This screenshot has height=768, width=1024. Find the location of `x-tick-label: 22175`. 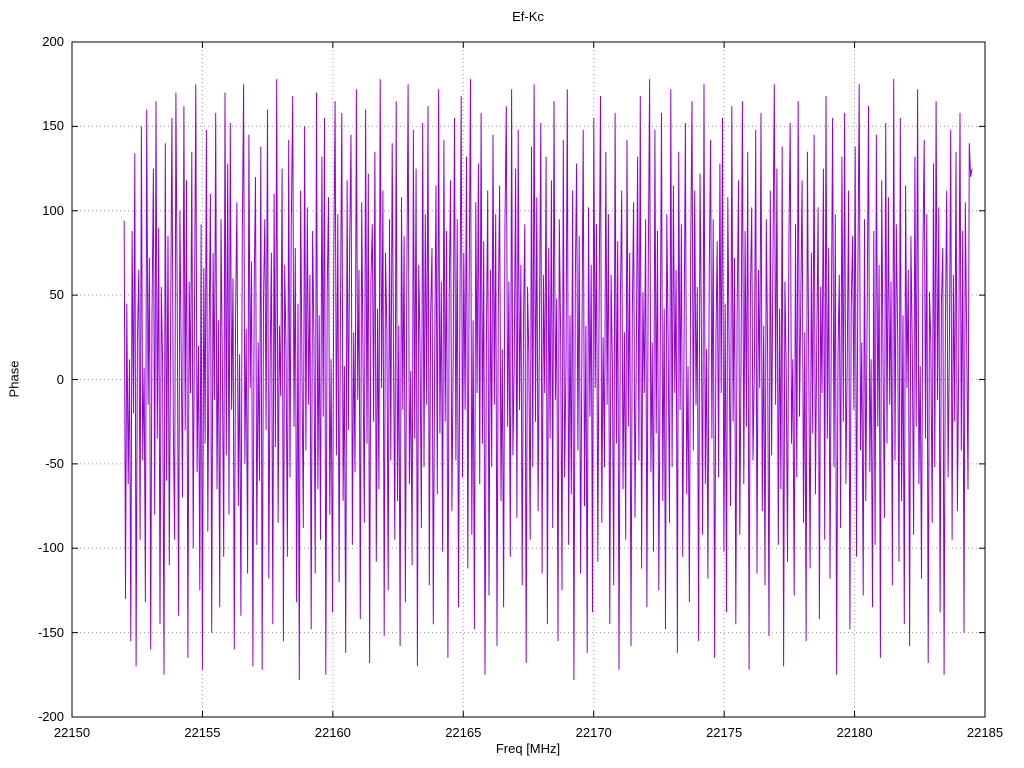

x-tick-label: 22175 is located at coordinates (724, 732).